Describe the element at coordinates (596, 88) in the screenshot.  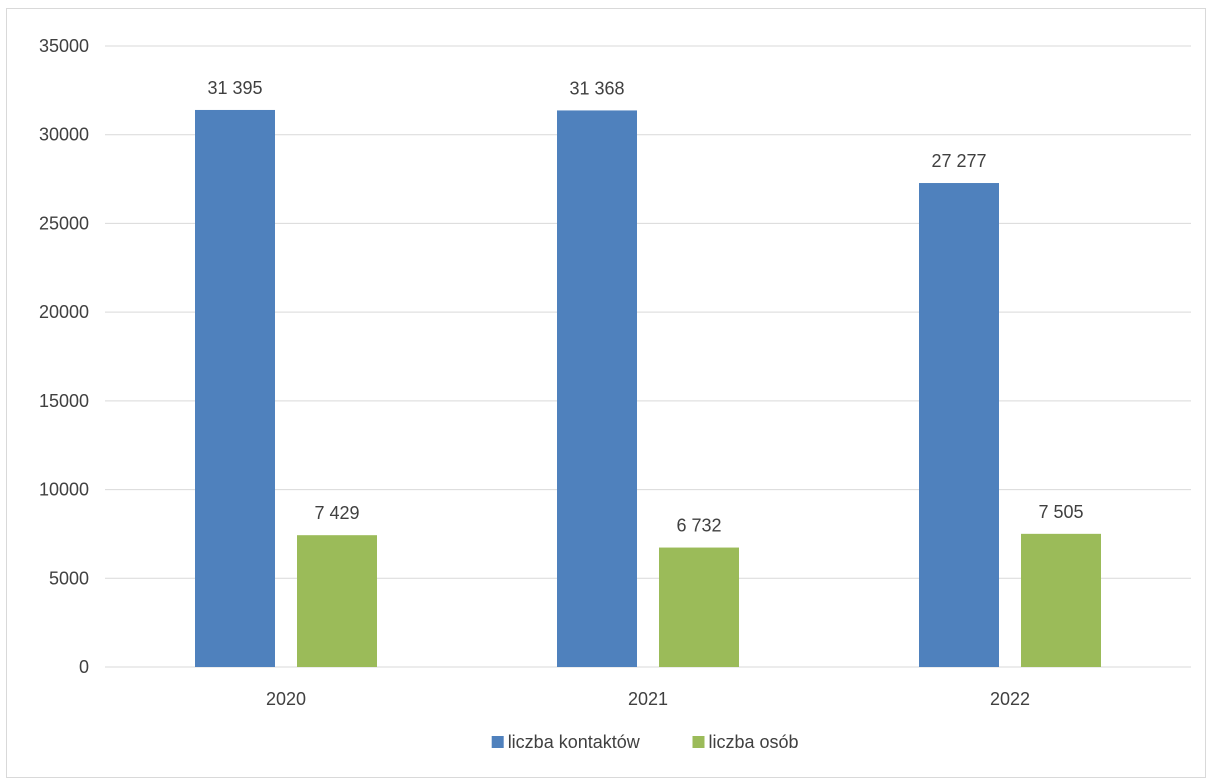
I see `data-label: 31 368` at that location.